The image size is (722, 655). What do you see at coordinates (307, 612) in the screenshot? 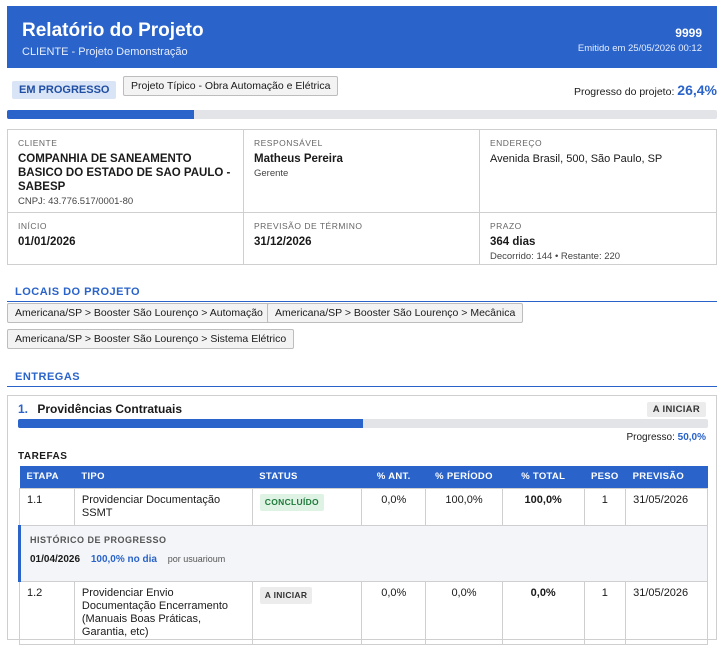
I see `task-status: A INICIAR` at bounding box center [307, 612].